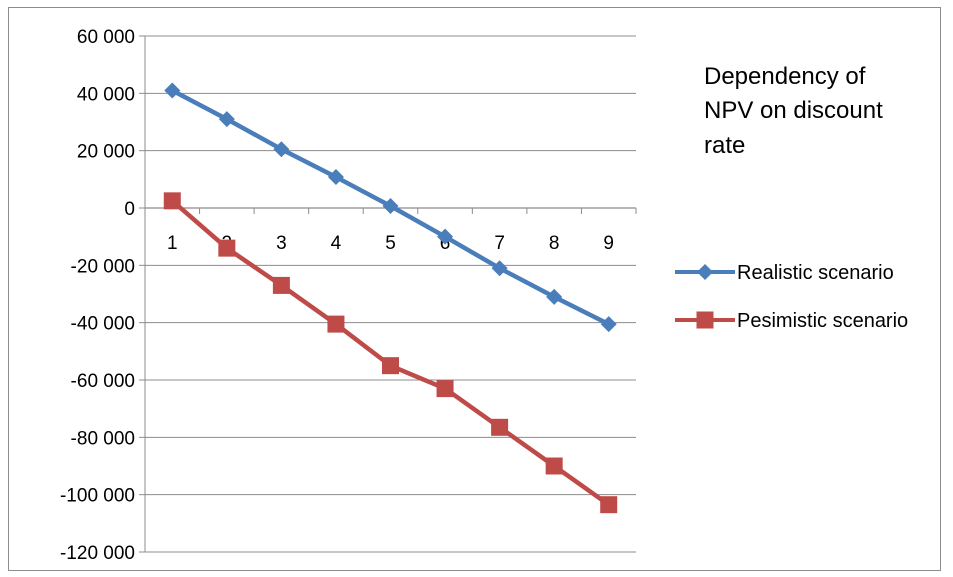 The image size is (953, 577). What do you see at coordinates (336, 243) in the screenshot?
I see `x-tick-label: 4` at bounding box center [336, 243].